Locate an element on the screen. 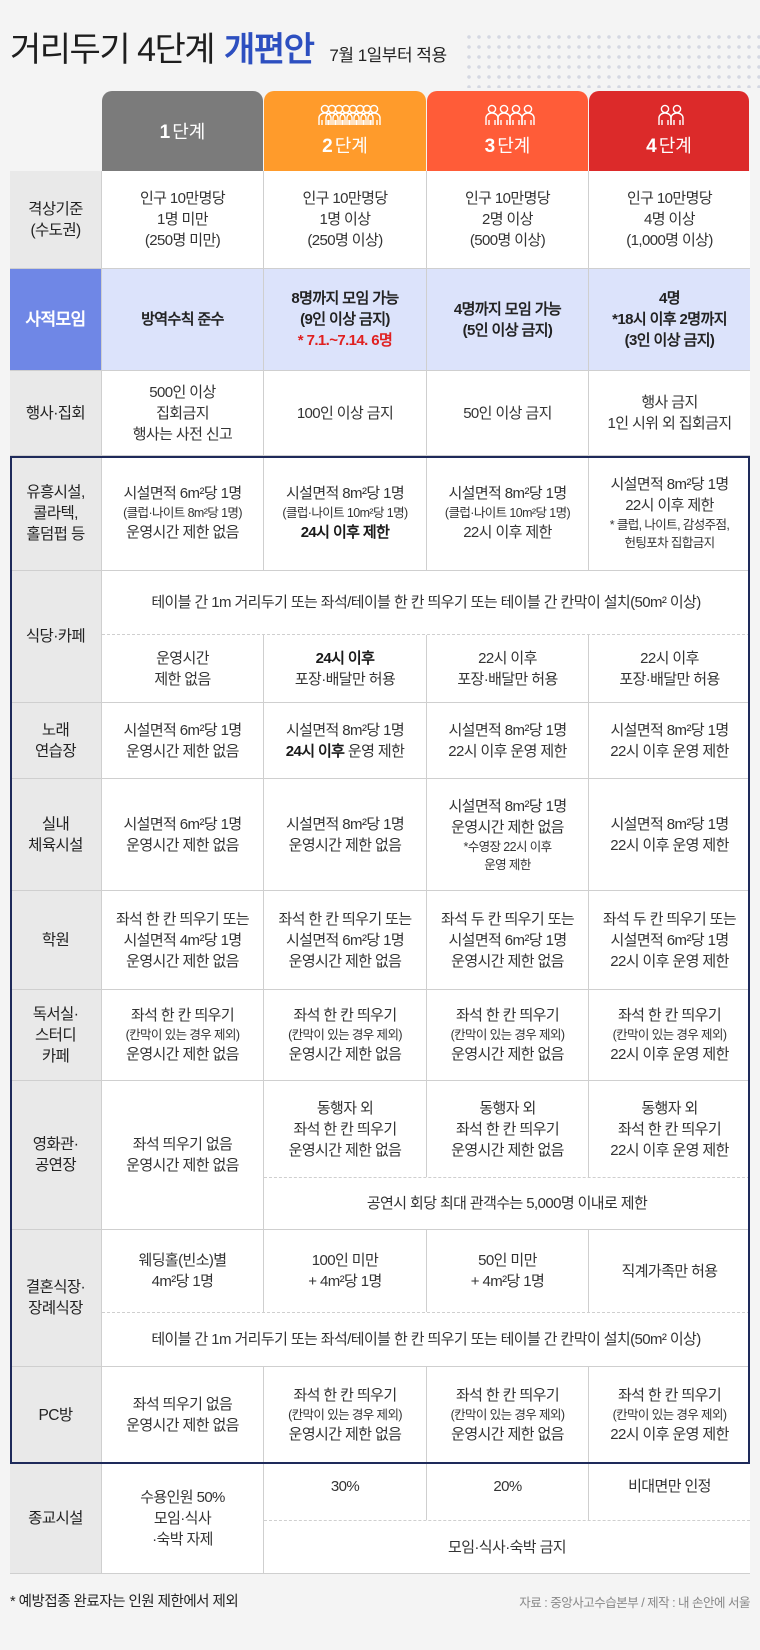 Image resolution: width=760 pixels, height=1650 pixels. text-line: *수영장 22시 이후 is located at coordinates (507, 846).